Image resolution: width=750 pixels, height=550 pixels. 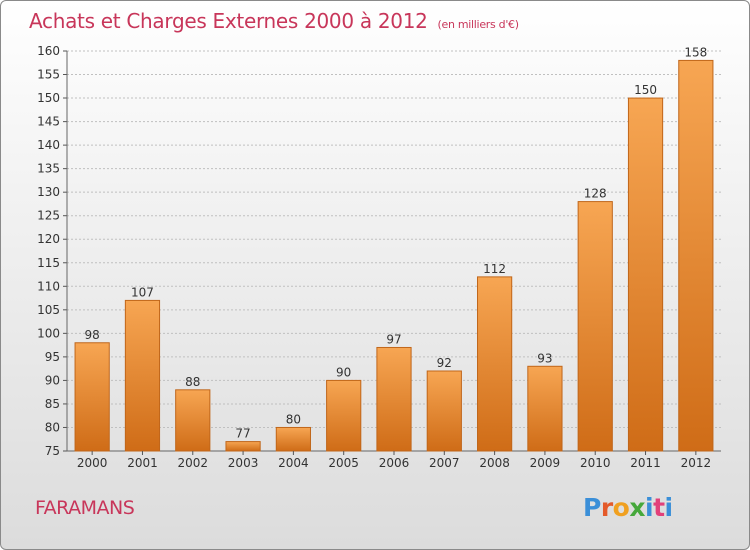 What do you see at coordinates (696, 255) in the screenshot?
I see `bar-2012` at bounding box center [696, 255].